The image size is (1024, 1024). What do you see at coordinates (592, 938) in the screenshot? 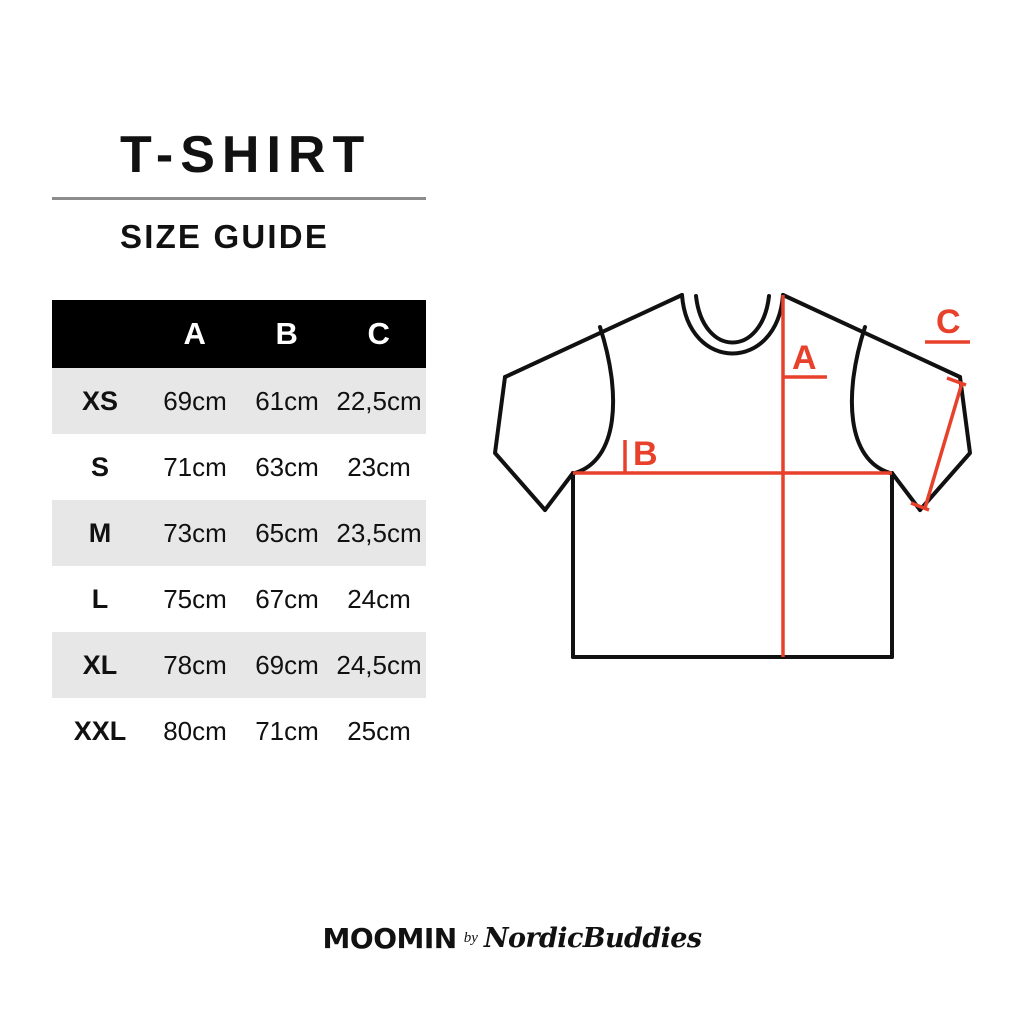
I see `brand-nordic-buddies: NordicBuddies` at bounding box center [592, 938].